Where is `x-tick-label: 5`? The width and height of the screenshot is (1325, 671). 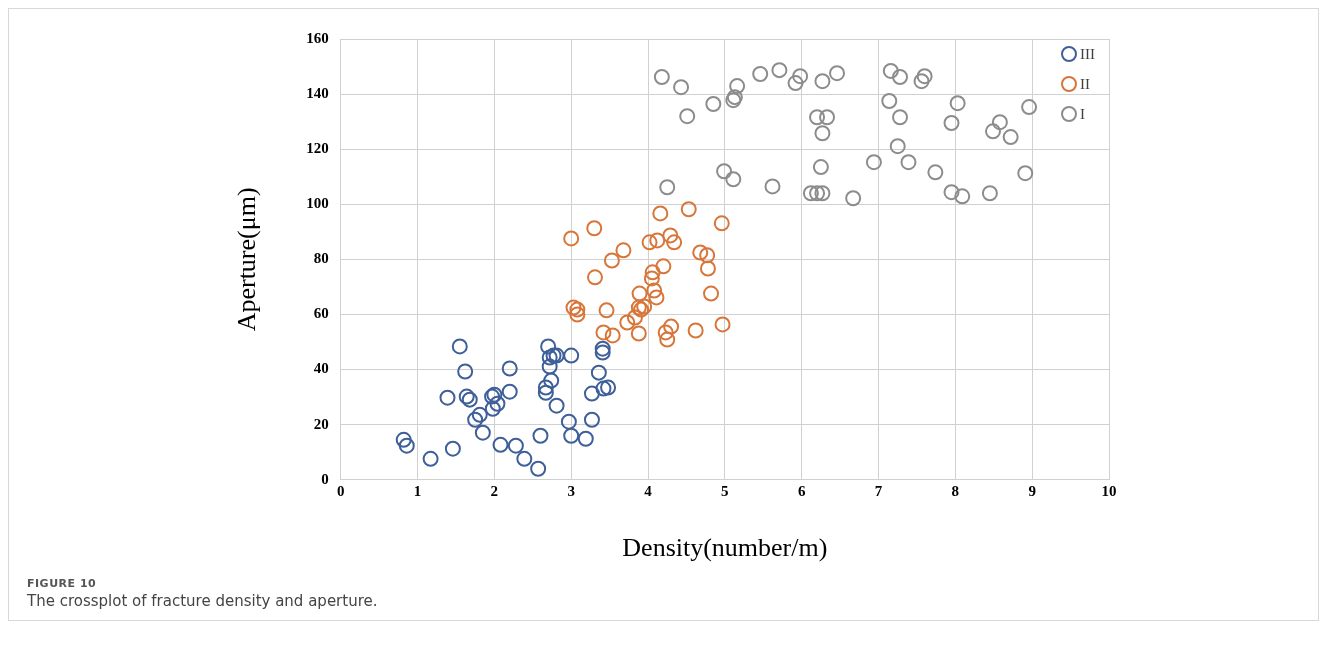
x-tick-label: 5 is located at coordinates (725, 490).